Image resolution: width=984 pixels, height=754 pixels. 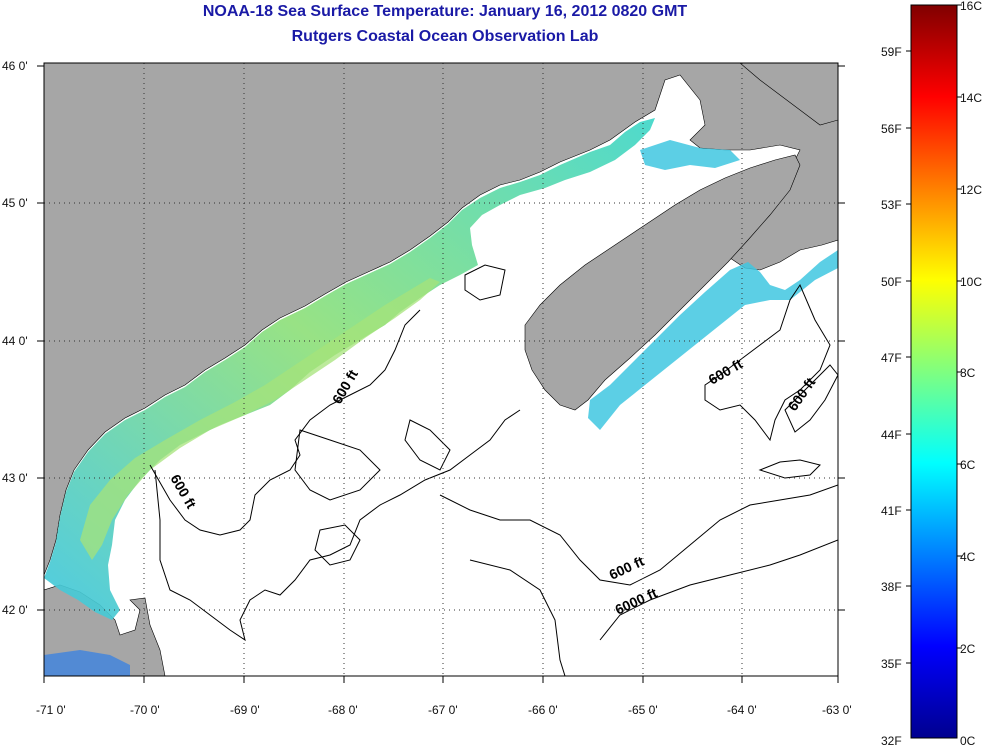 I want to click on colorbar-celsius-label: 8C, so click(x=968, y=373).